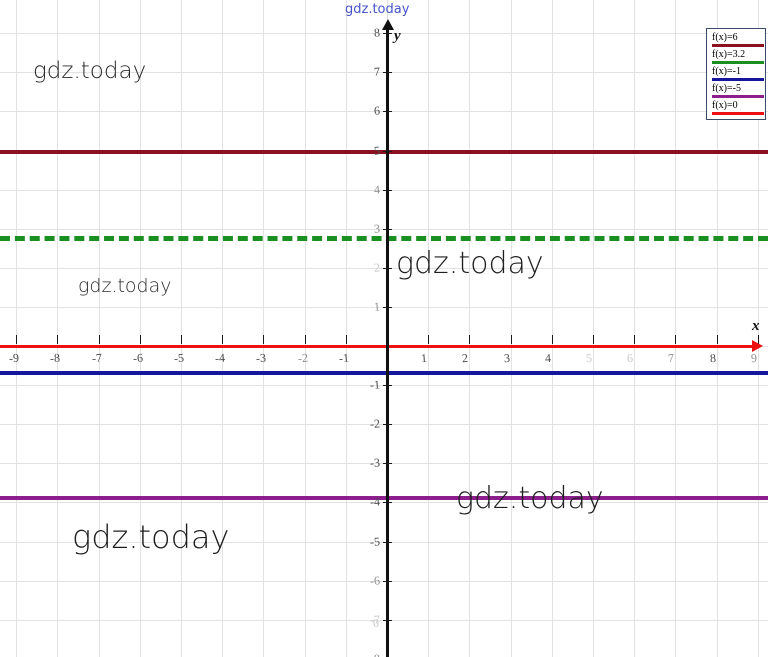 This screenshot has width=768, height=657. I want to click on x-axis-tick-label: -6, so click(138, 358).